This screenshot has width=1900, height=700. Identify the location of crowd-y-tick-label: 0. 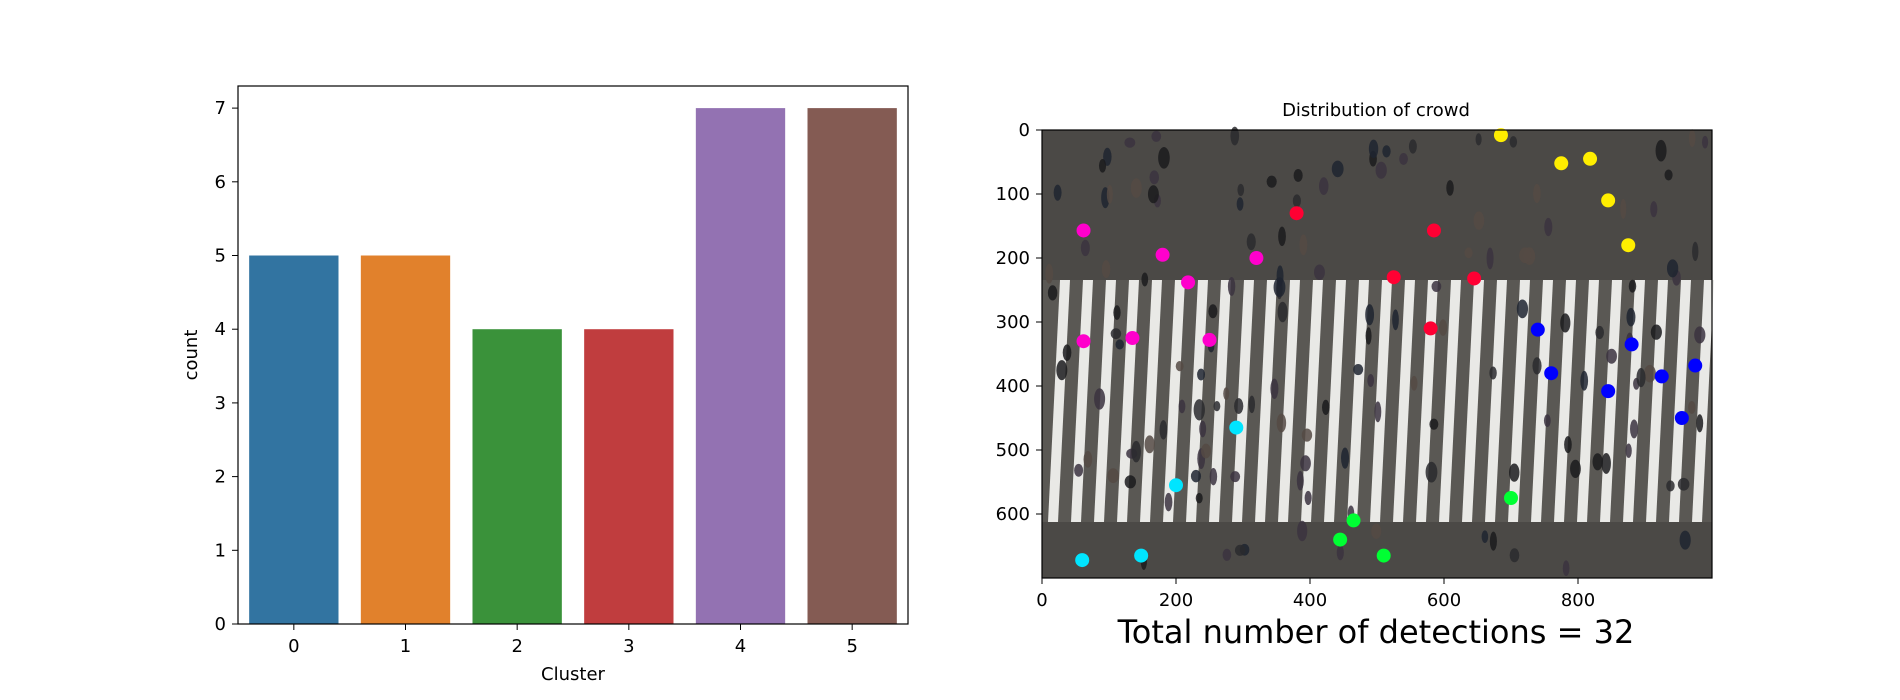
(1024, 130).